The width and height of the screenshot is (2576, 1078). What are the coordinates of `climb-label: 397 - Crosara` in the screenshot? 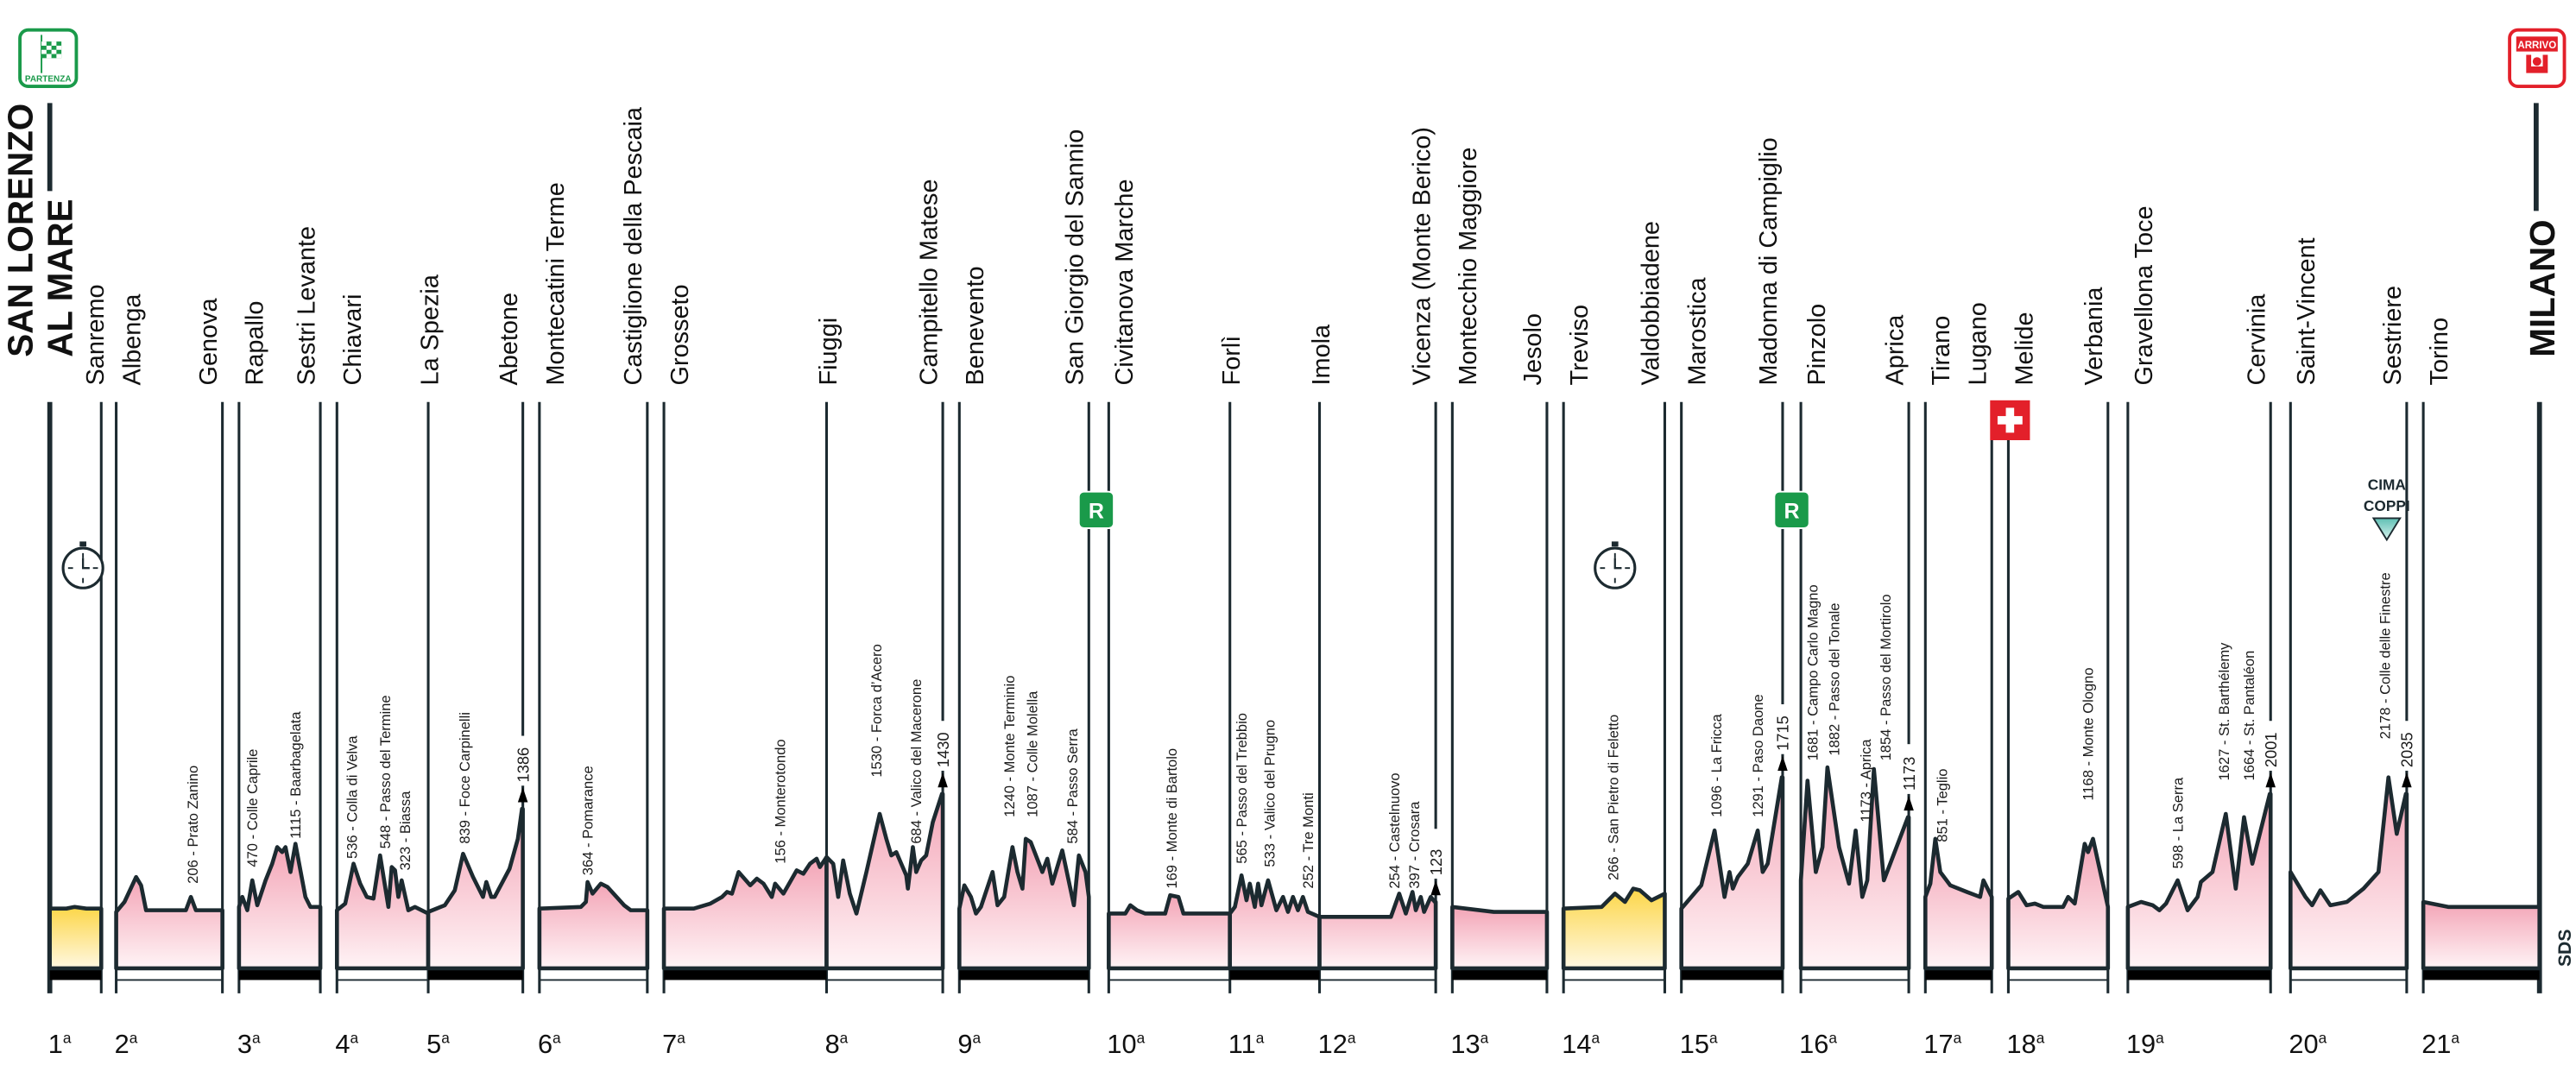 It's located at (1414, 845).